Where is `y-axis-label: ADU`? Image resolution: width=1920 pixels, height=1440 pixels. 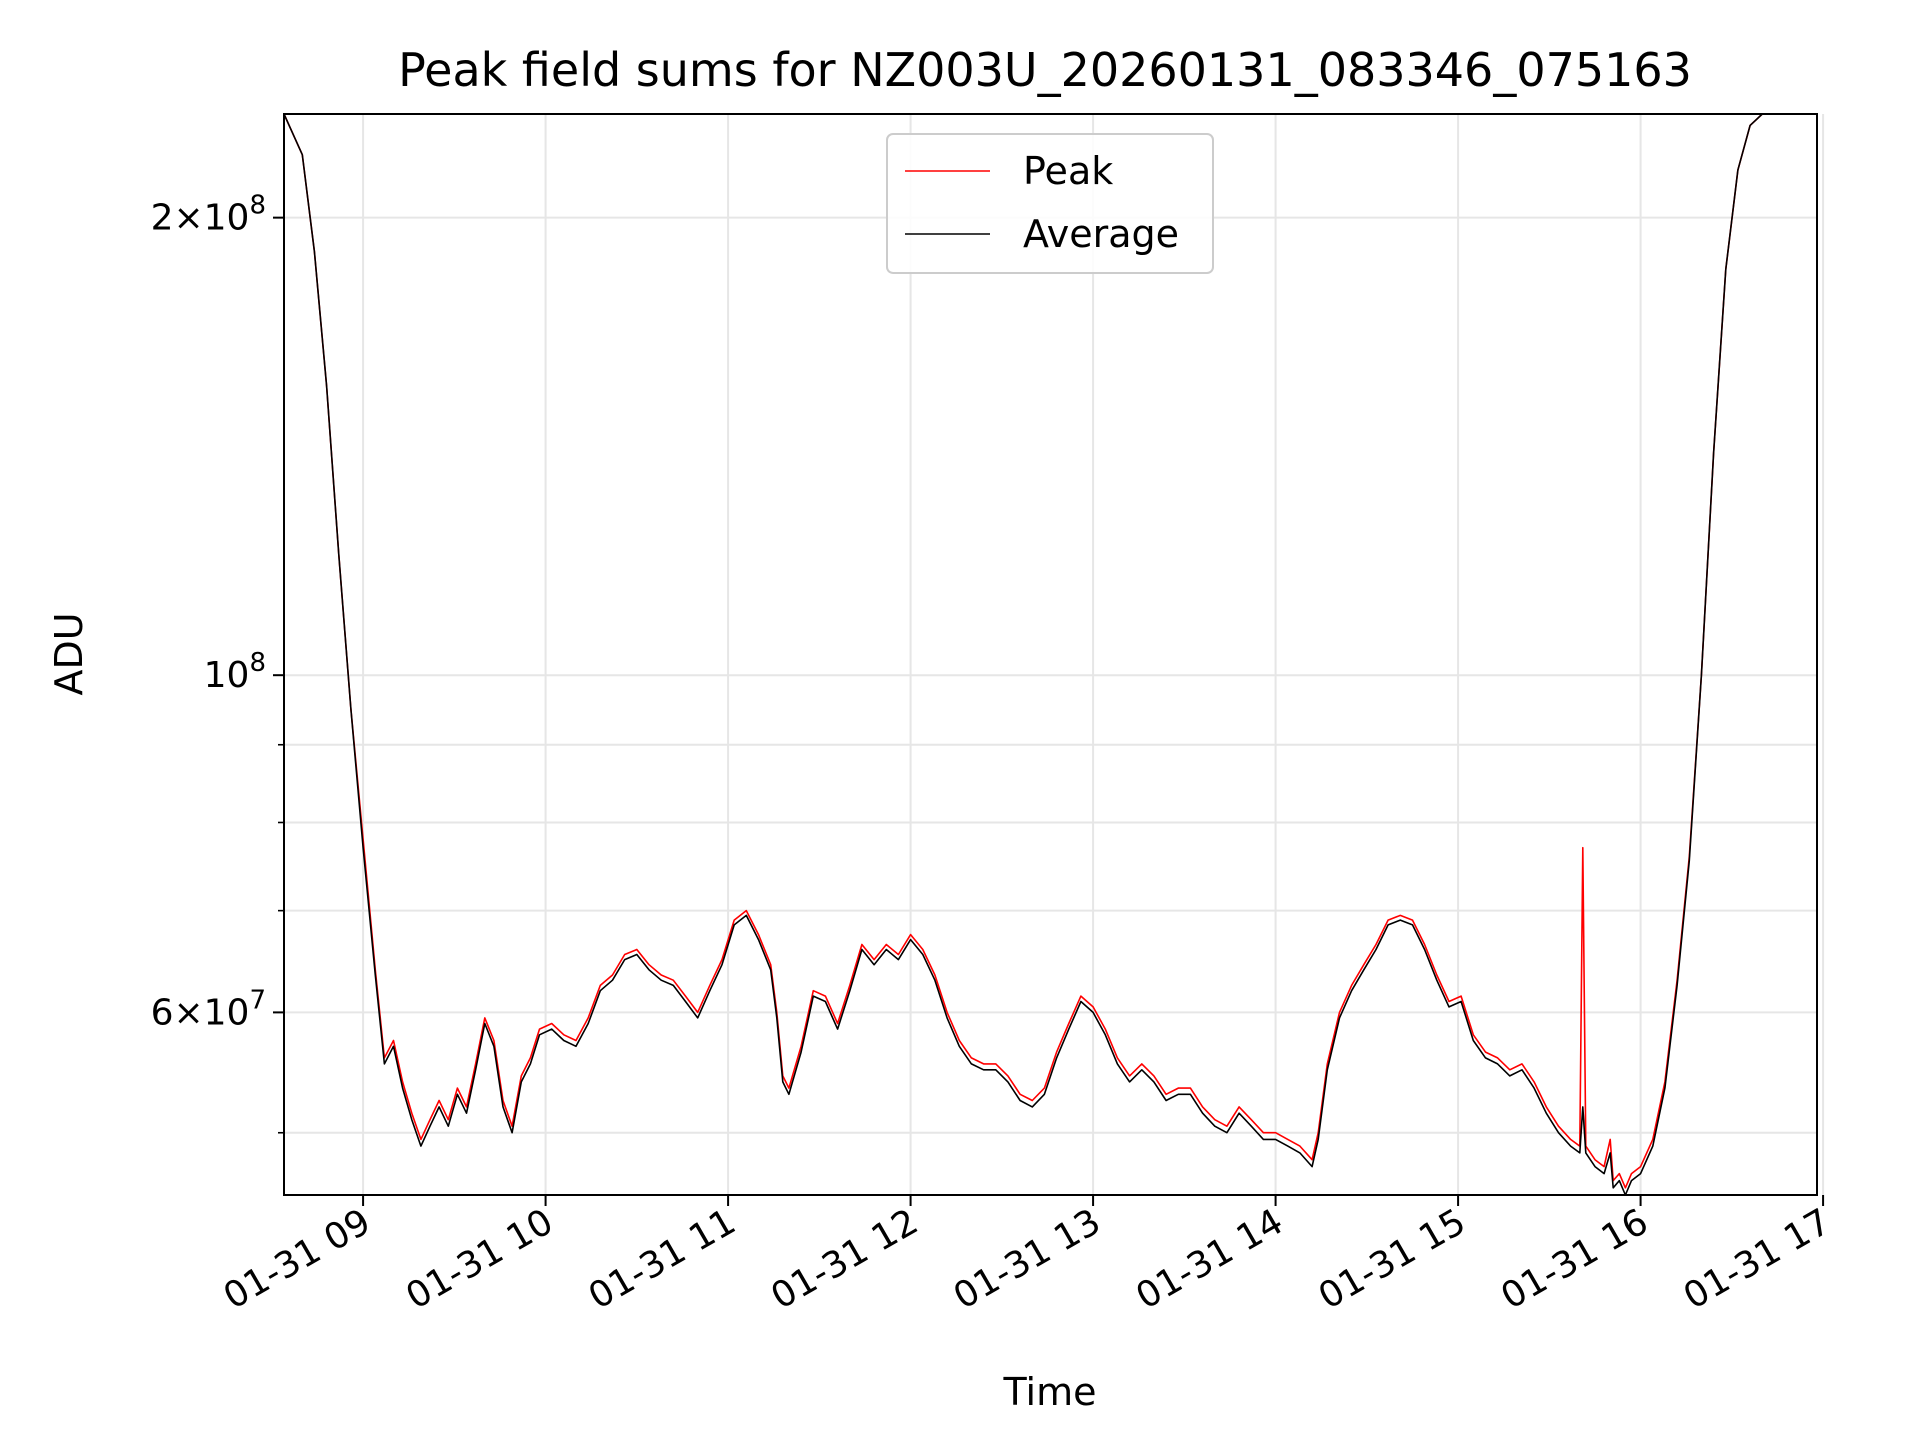 y-axis-label: ADU is located at coordinates (69, 653).